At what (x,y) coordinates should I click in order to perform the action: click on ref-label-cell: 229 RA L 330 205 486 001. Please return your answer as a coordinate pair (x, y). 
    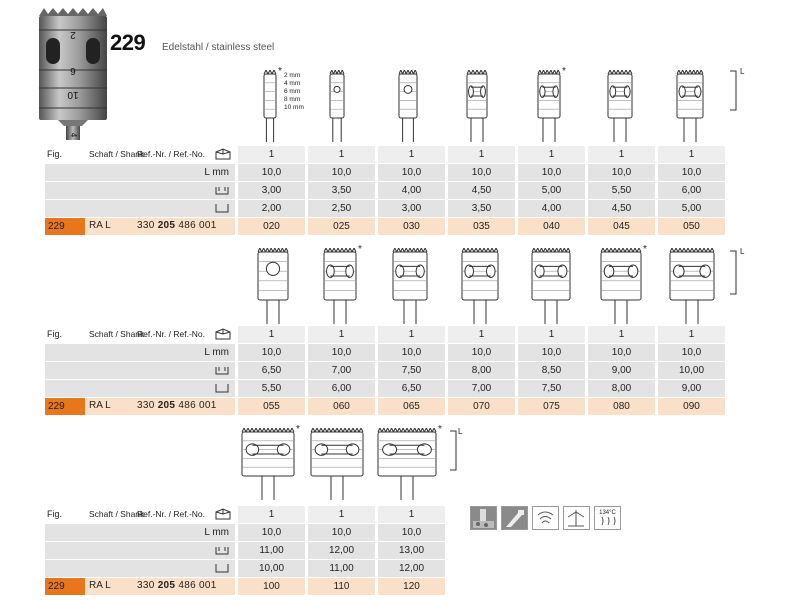
    Looking at the image, I should click on (141, 406).